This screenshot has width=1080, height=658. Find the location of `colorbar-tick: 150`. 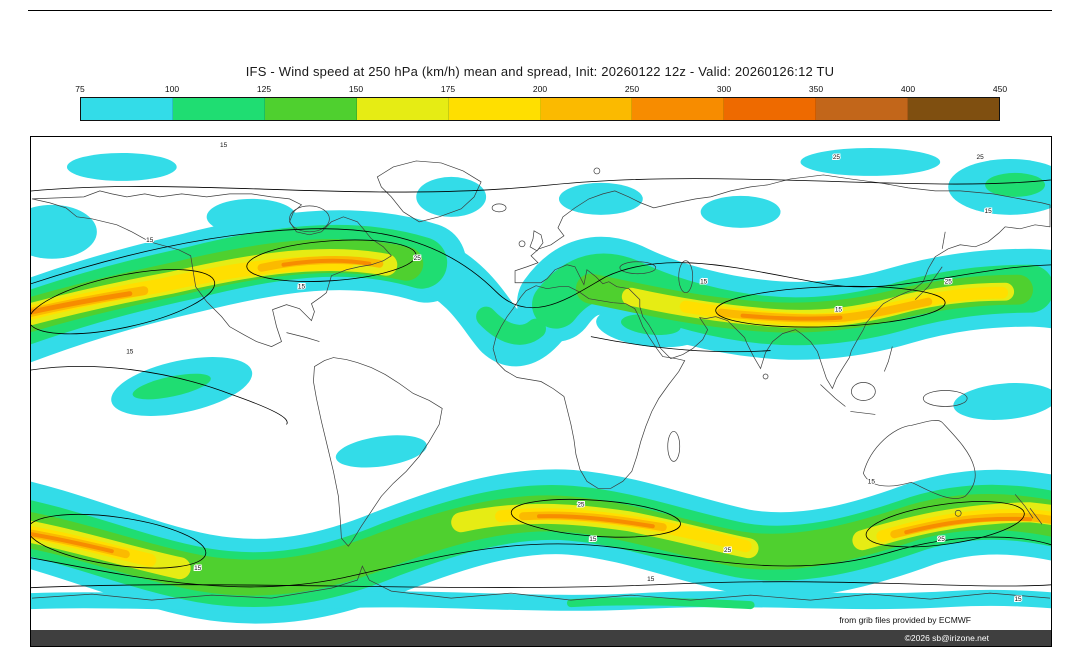

colorbar-tick: 150 is located at coordinates (356, 89).